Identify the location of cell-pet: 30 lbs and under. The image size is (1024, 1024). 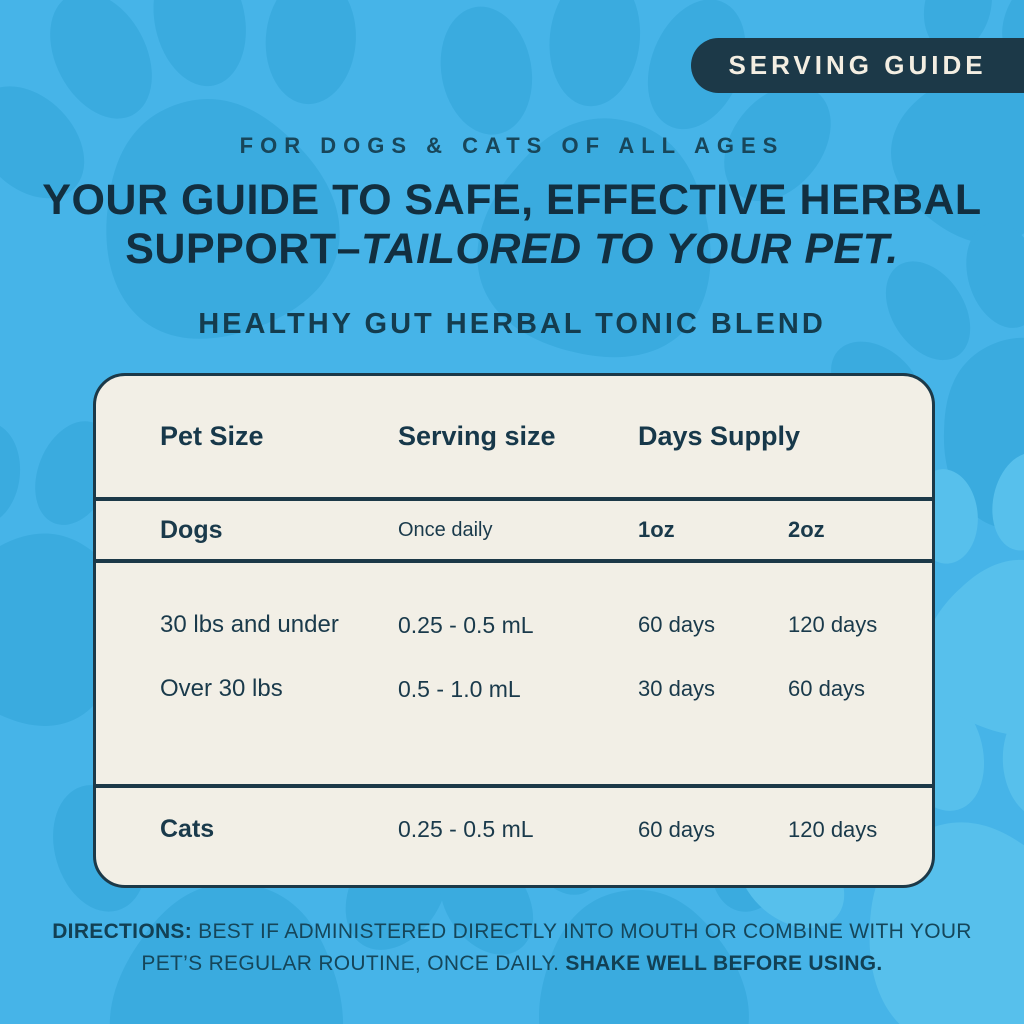
(249, 624).